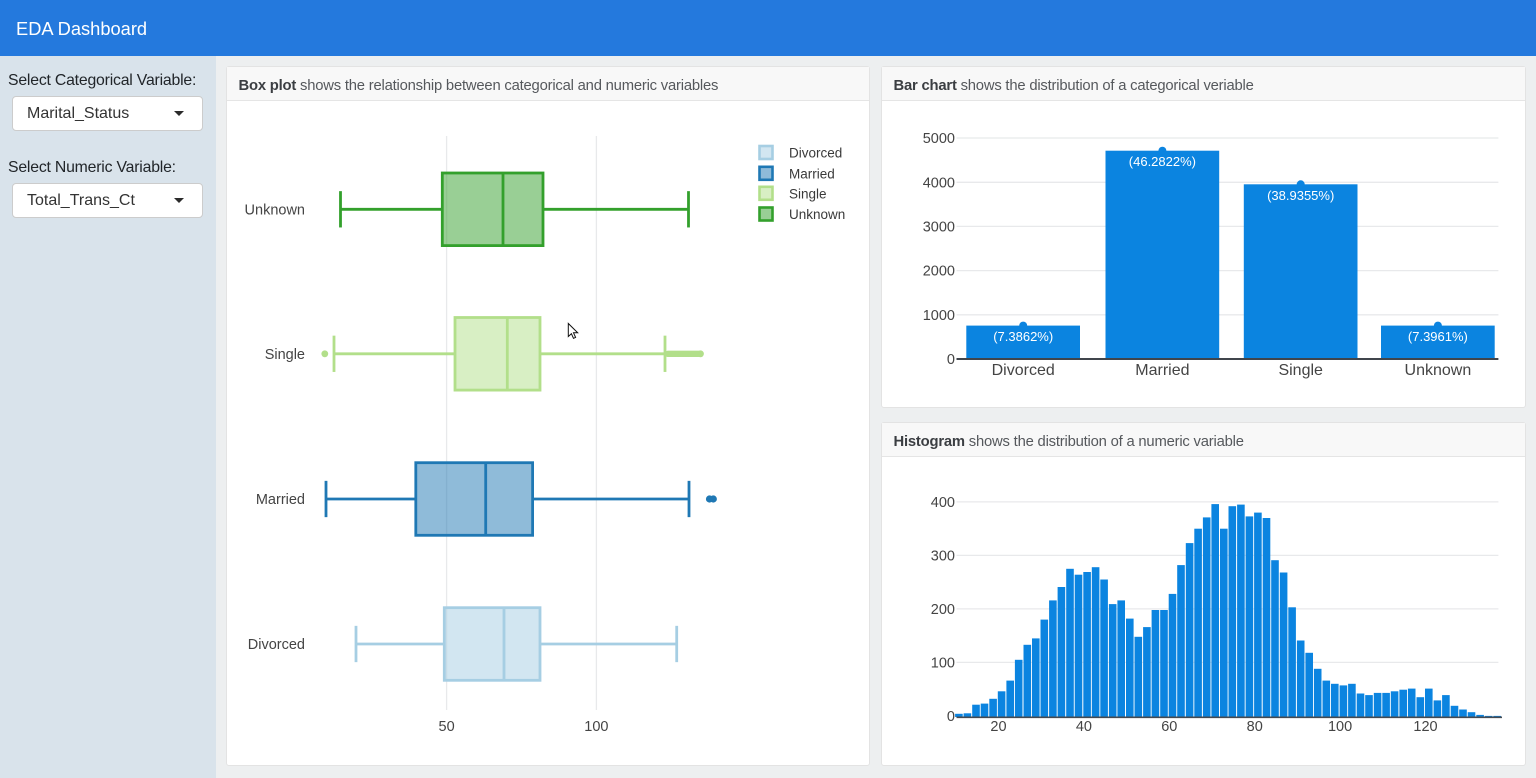 The image size is (1536, 778). What do you see at coordinates (939, 272) in the screenshot?
I see `svg-text: 2000` at bounding box center [939, 272].